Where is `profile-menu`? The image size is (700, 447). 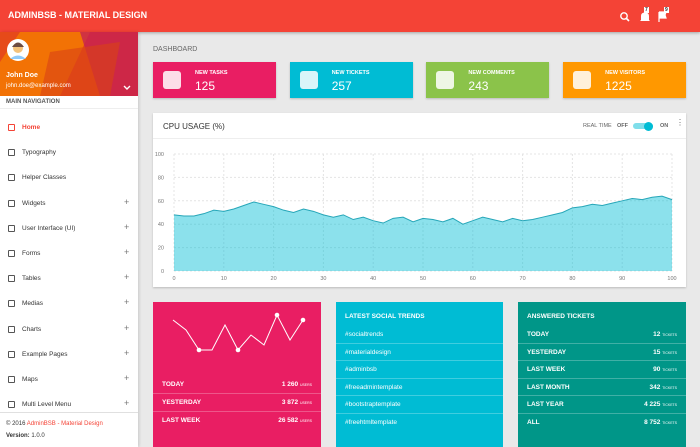
profile-menu is located at coordinates (127, 87).